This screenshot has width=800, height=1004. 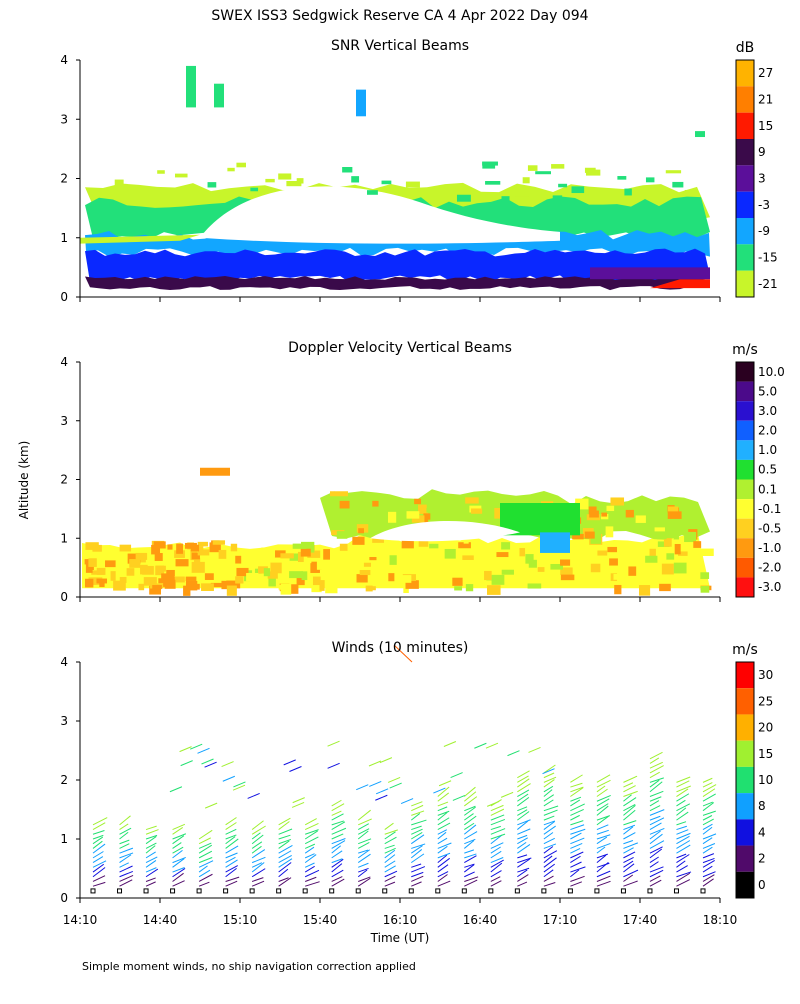 What do you see at coordinates (339, 494) in the screenshot?
I see `vel-echo` at bounding box center [339, 494].